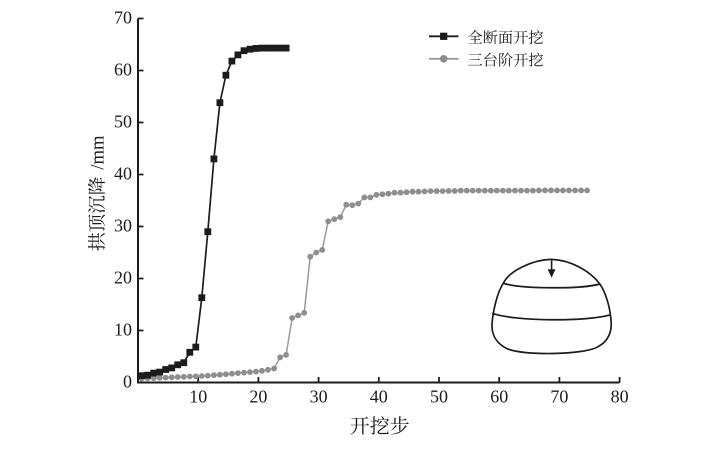 Image resolution: width=712 pixels, height=451 pixels. I want to click on svg-text: 80, so click(620, 397).